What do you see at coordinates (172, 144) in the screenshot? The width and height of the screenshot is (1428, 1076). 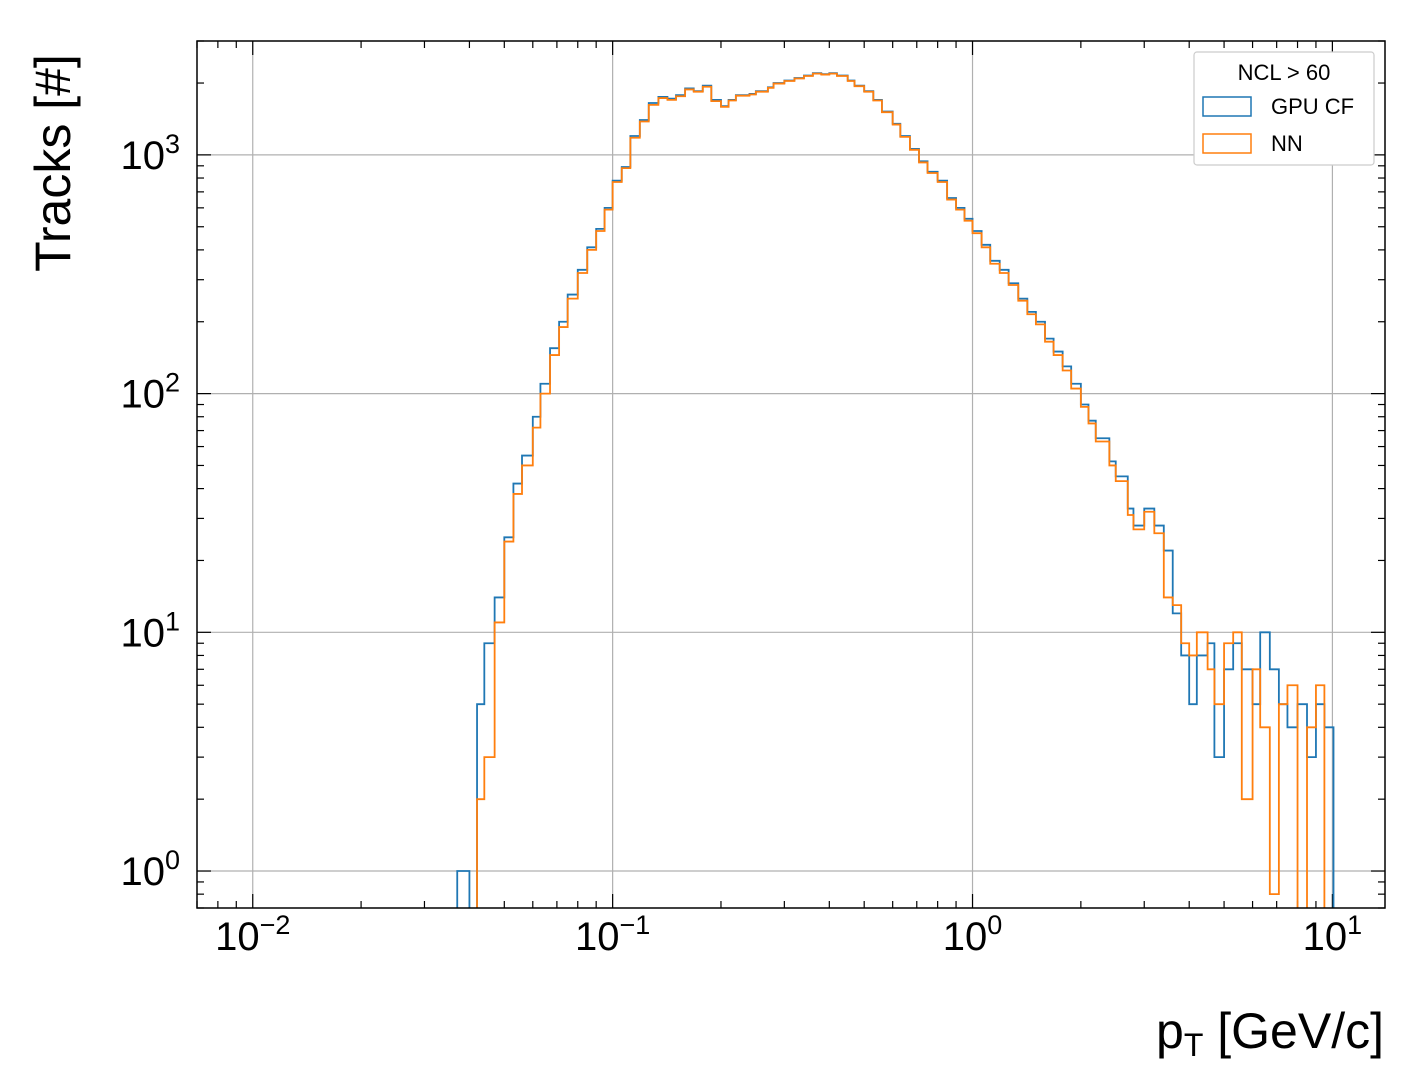 I see `y-tick-label-exponent: 3` at bounding box center [172, 144].